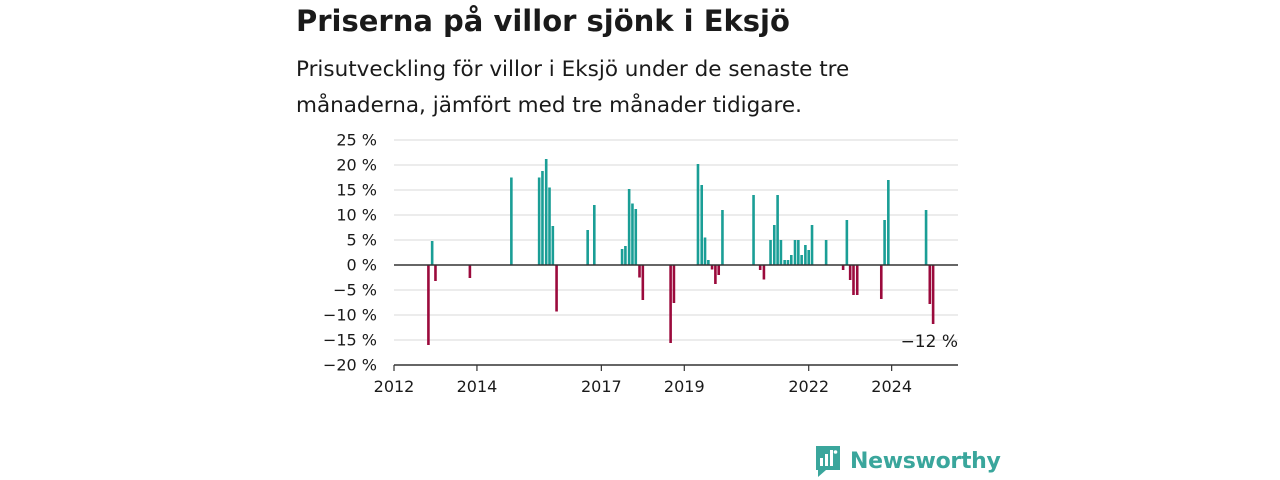 The image size is (1280, 480). What do you see at coordinates (925, 461) in the screenshot?
I see `brand-name: Newsworthy` at bounding box center [925, 461].